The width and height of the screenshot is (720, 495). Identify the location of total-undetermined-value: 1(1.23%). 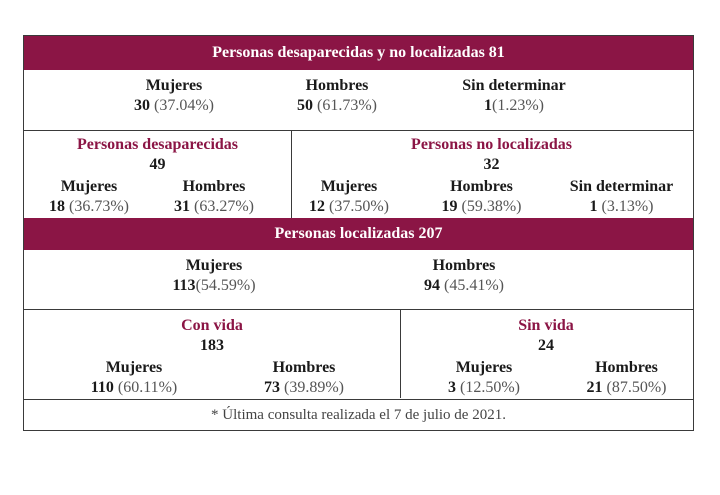
(514, 106).